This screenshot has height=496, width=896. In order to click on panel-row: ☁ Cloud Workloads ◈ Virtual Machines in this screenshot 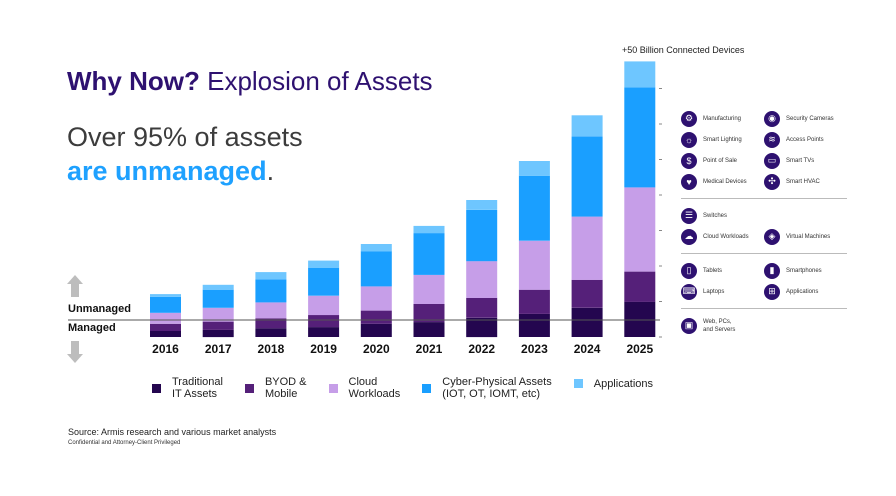, I will do `click(764, 236)`.